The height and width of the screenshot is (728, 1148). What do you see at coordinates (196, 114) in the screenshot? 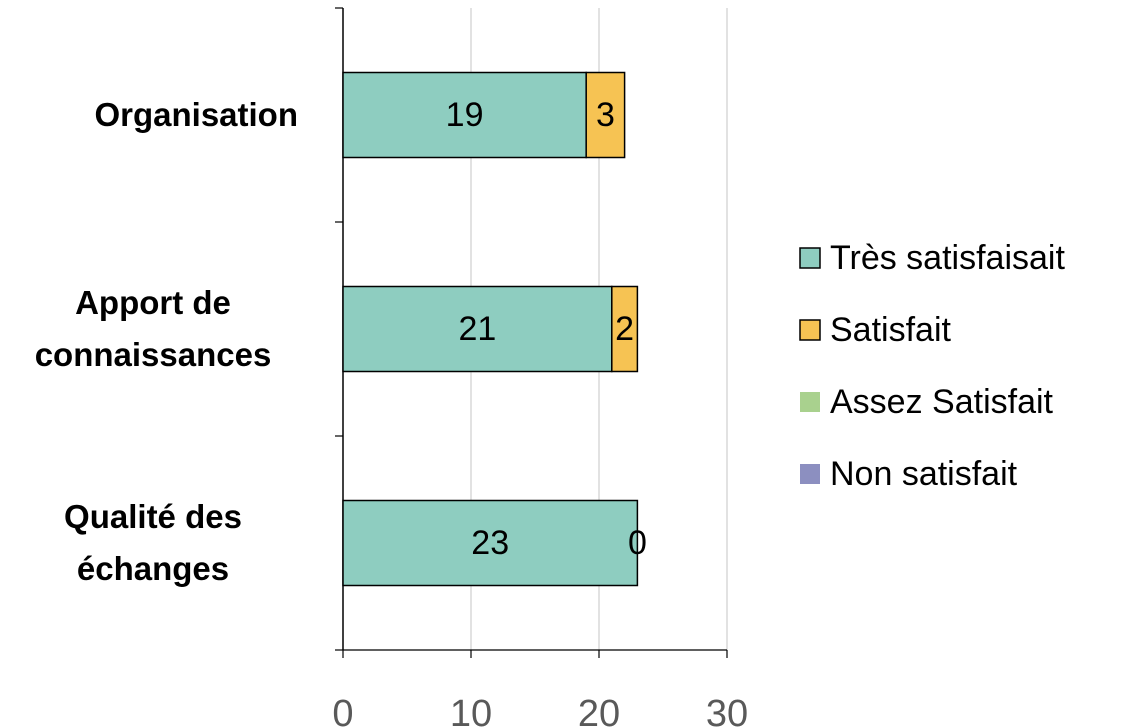
I see `y-tick-label: Organisation` at bounding box center [196, 114].